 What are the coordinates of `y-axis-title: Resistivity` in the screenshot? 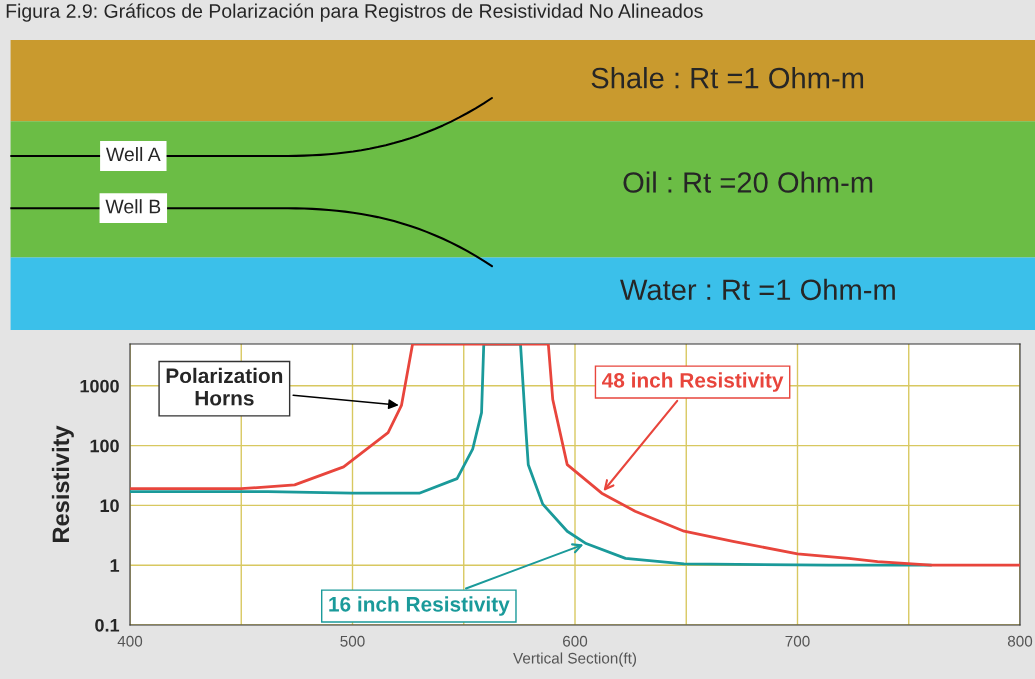 It's located at (62, 483).